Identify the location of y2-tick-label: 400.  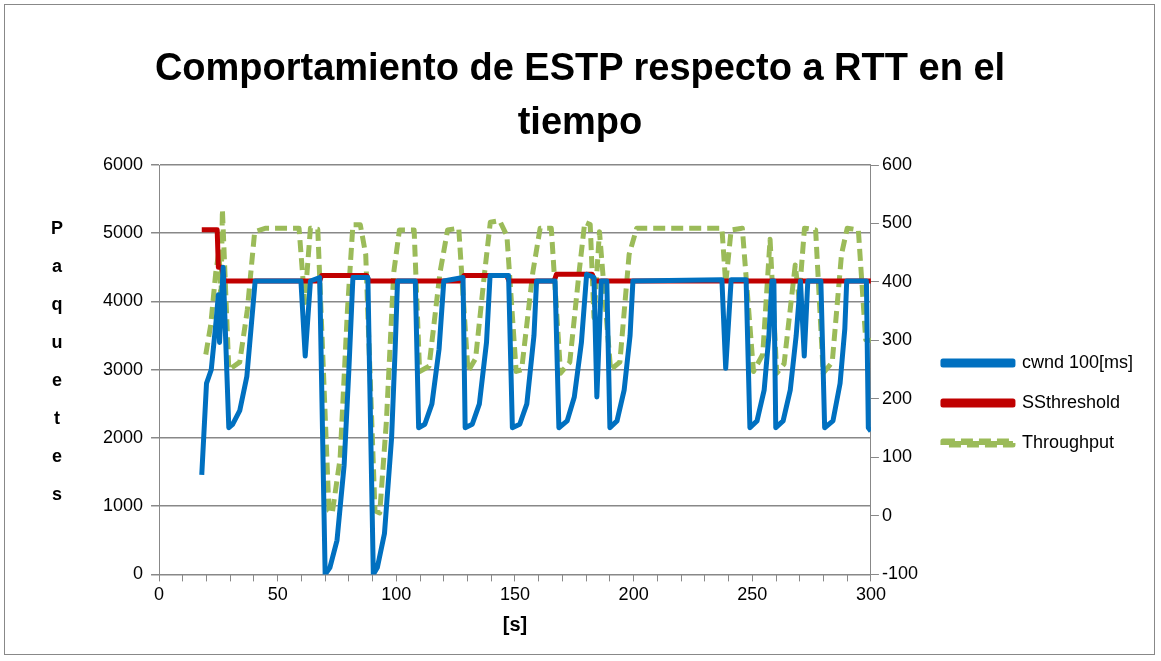
(896, 280).